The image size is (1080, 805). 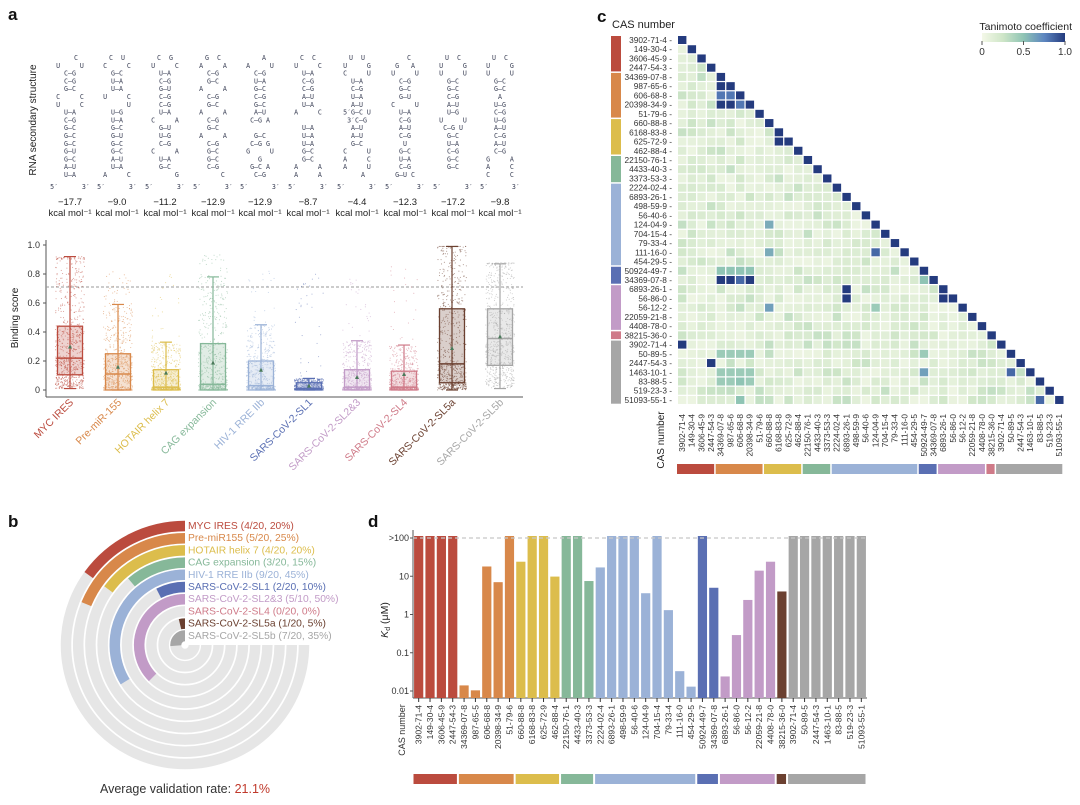 I want to click on rna-base-row: U–G, so click(x=500, y=105).